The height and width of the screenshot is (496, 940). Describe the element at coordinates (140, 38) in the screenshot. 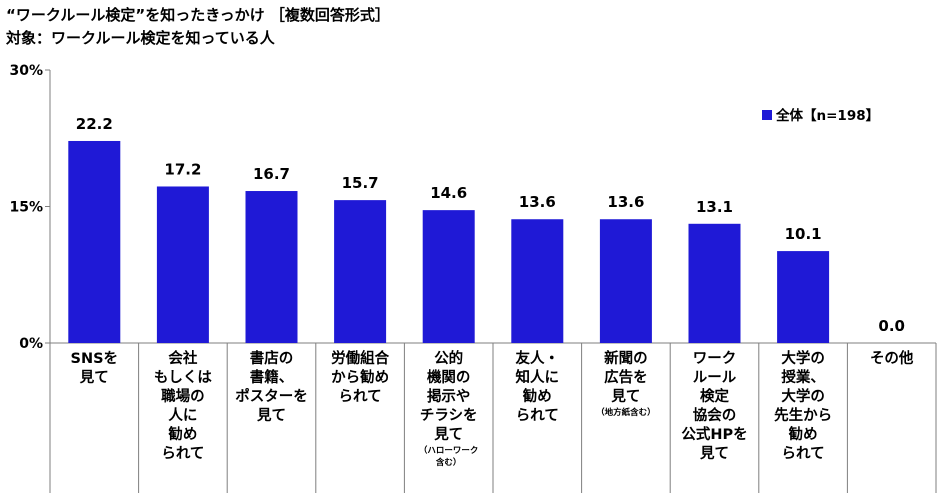

I see `chart-subtitle: 対象：ワークルール検定を知っている人` at that location.